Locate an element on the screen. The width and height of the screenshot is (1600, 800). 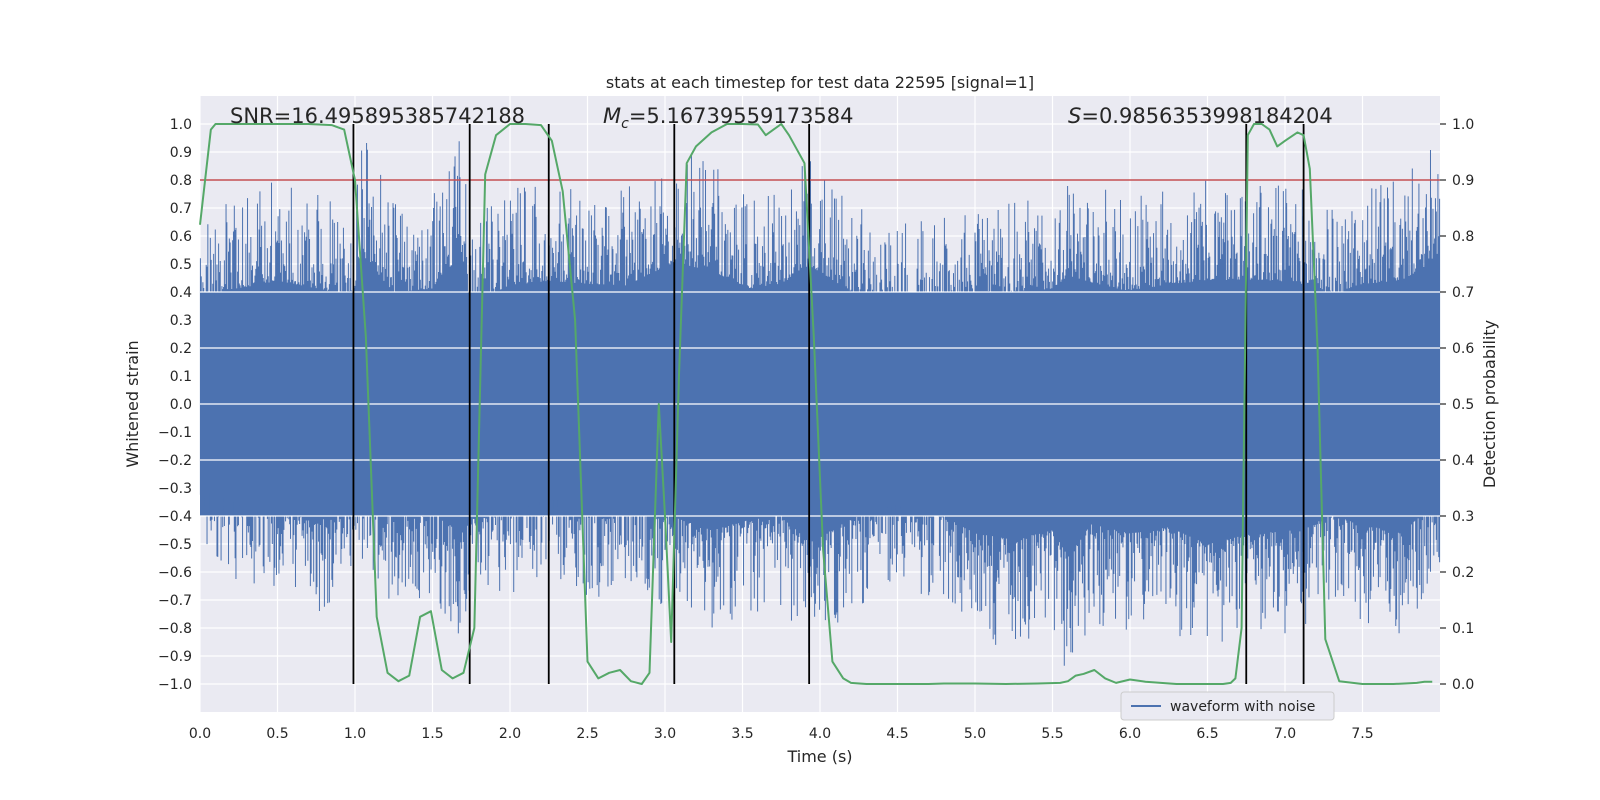
y2-tick-label: 0.0 is located at coordinates (1463, 685).